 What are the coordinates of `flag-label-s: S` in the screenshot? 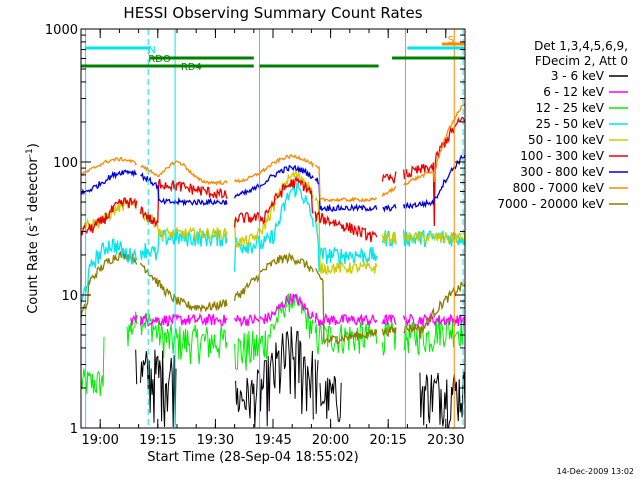 It's located at (451, 40).